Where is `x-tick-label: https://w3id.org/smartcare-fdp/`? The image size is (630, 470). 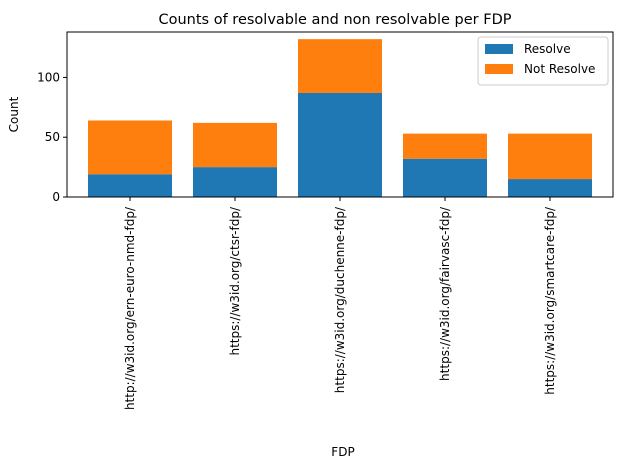 x-tick-label: https://w3id.org/smartcare-fdp/ is located at coordinates (550, 300).